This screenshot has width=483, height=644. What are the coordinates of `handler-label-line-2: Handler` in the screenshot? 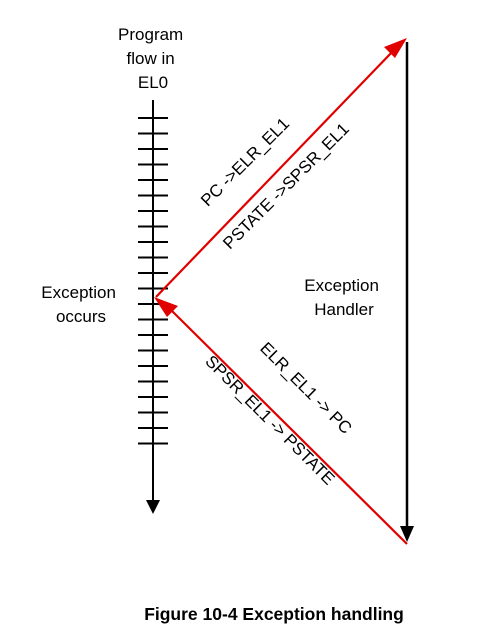 It's located at (344, 309).